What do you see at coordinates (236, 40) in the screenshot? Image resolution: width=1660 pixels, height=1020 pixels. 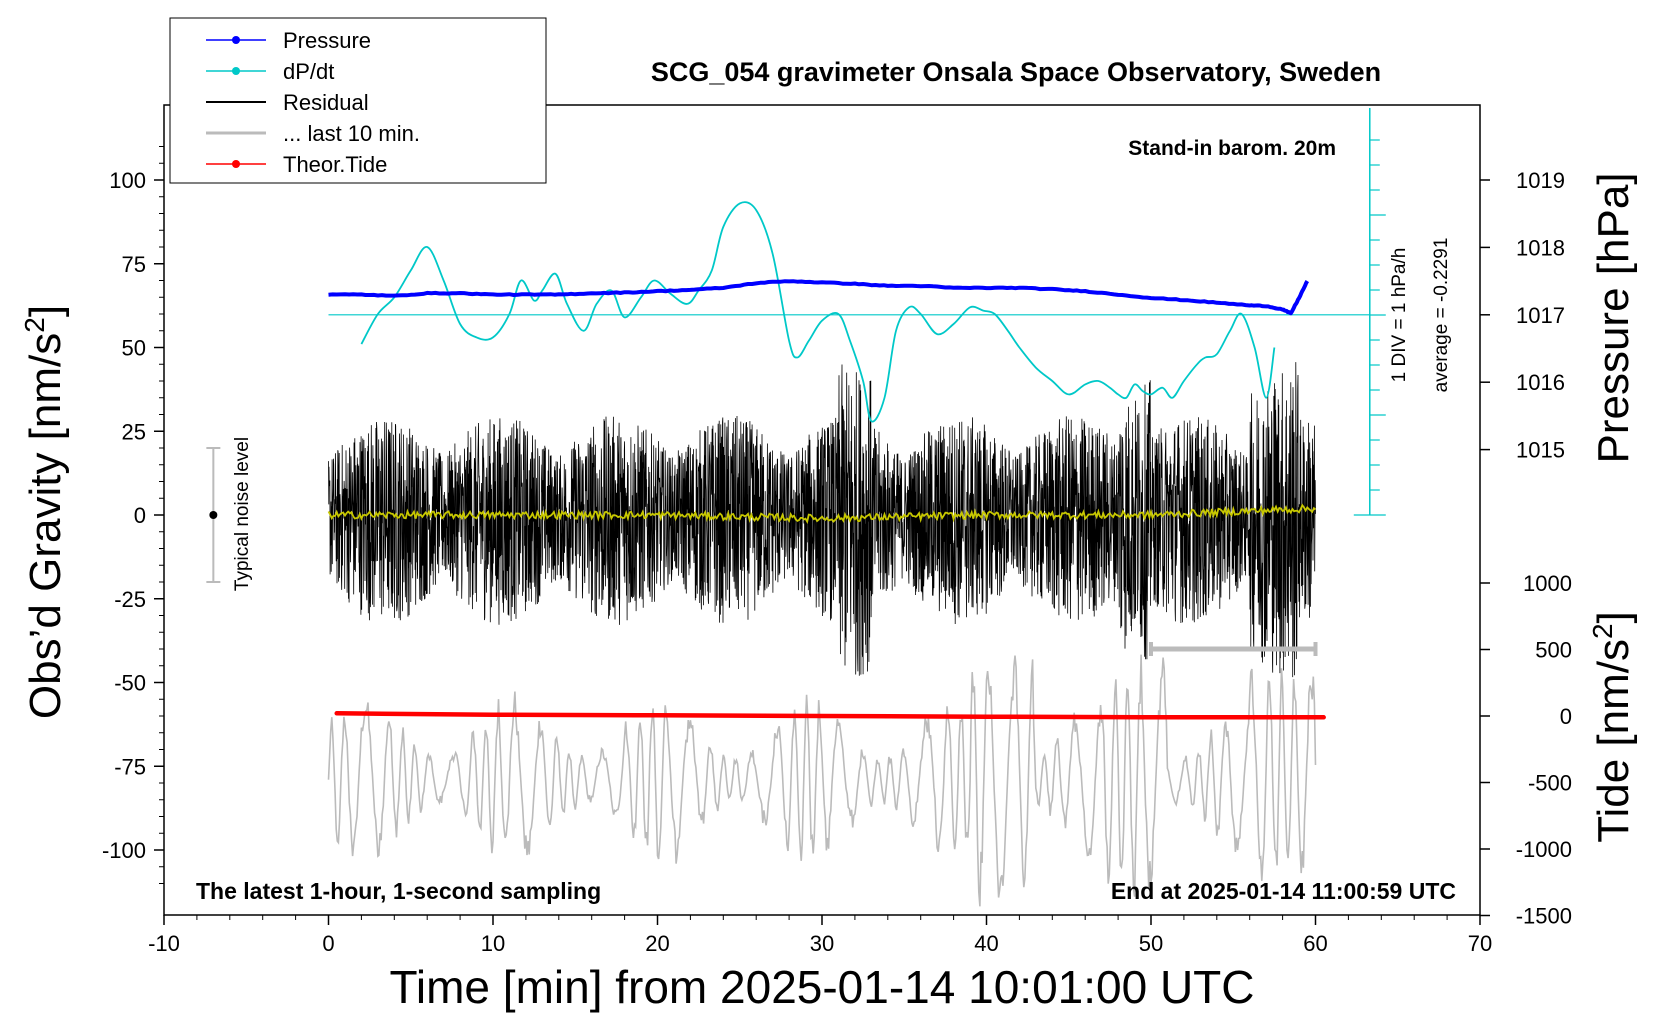 I see `legend-marker-pressure` at bounding box center [236, 40].